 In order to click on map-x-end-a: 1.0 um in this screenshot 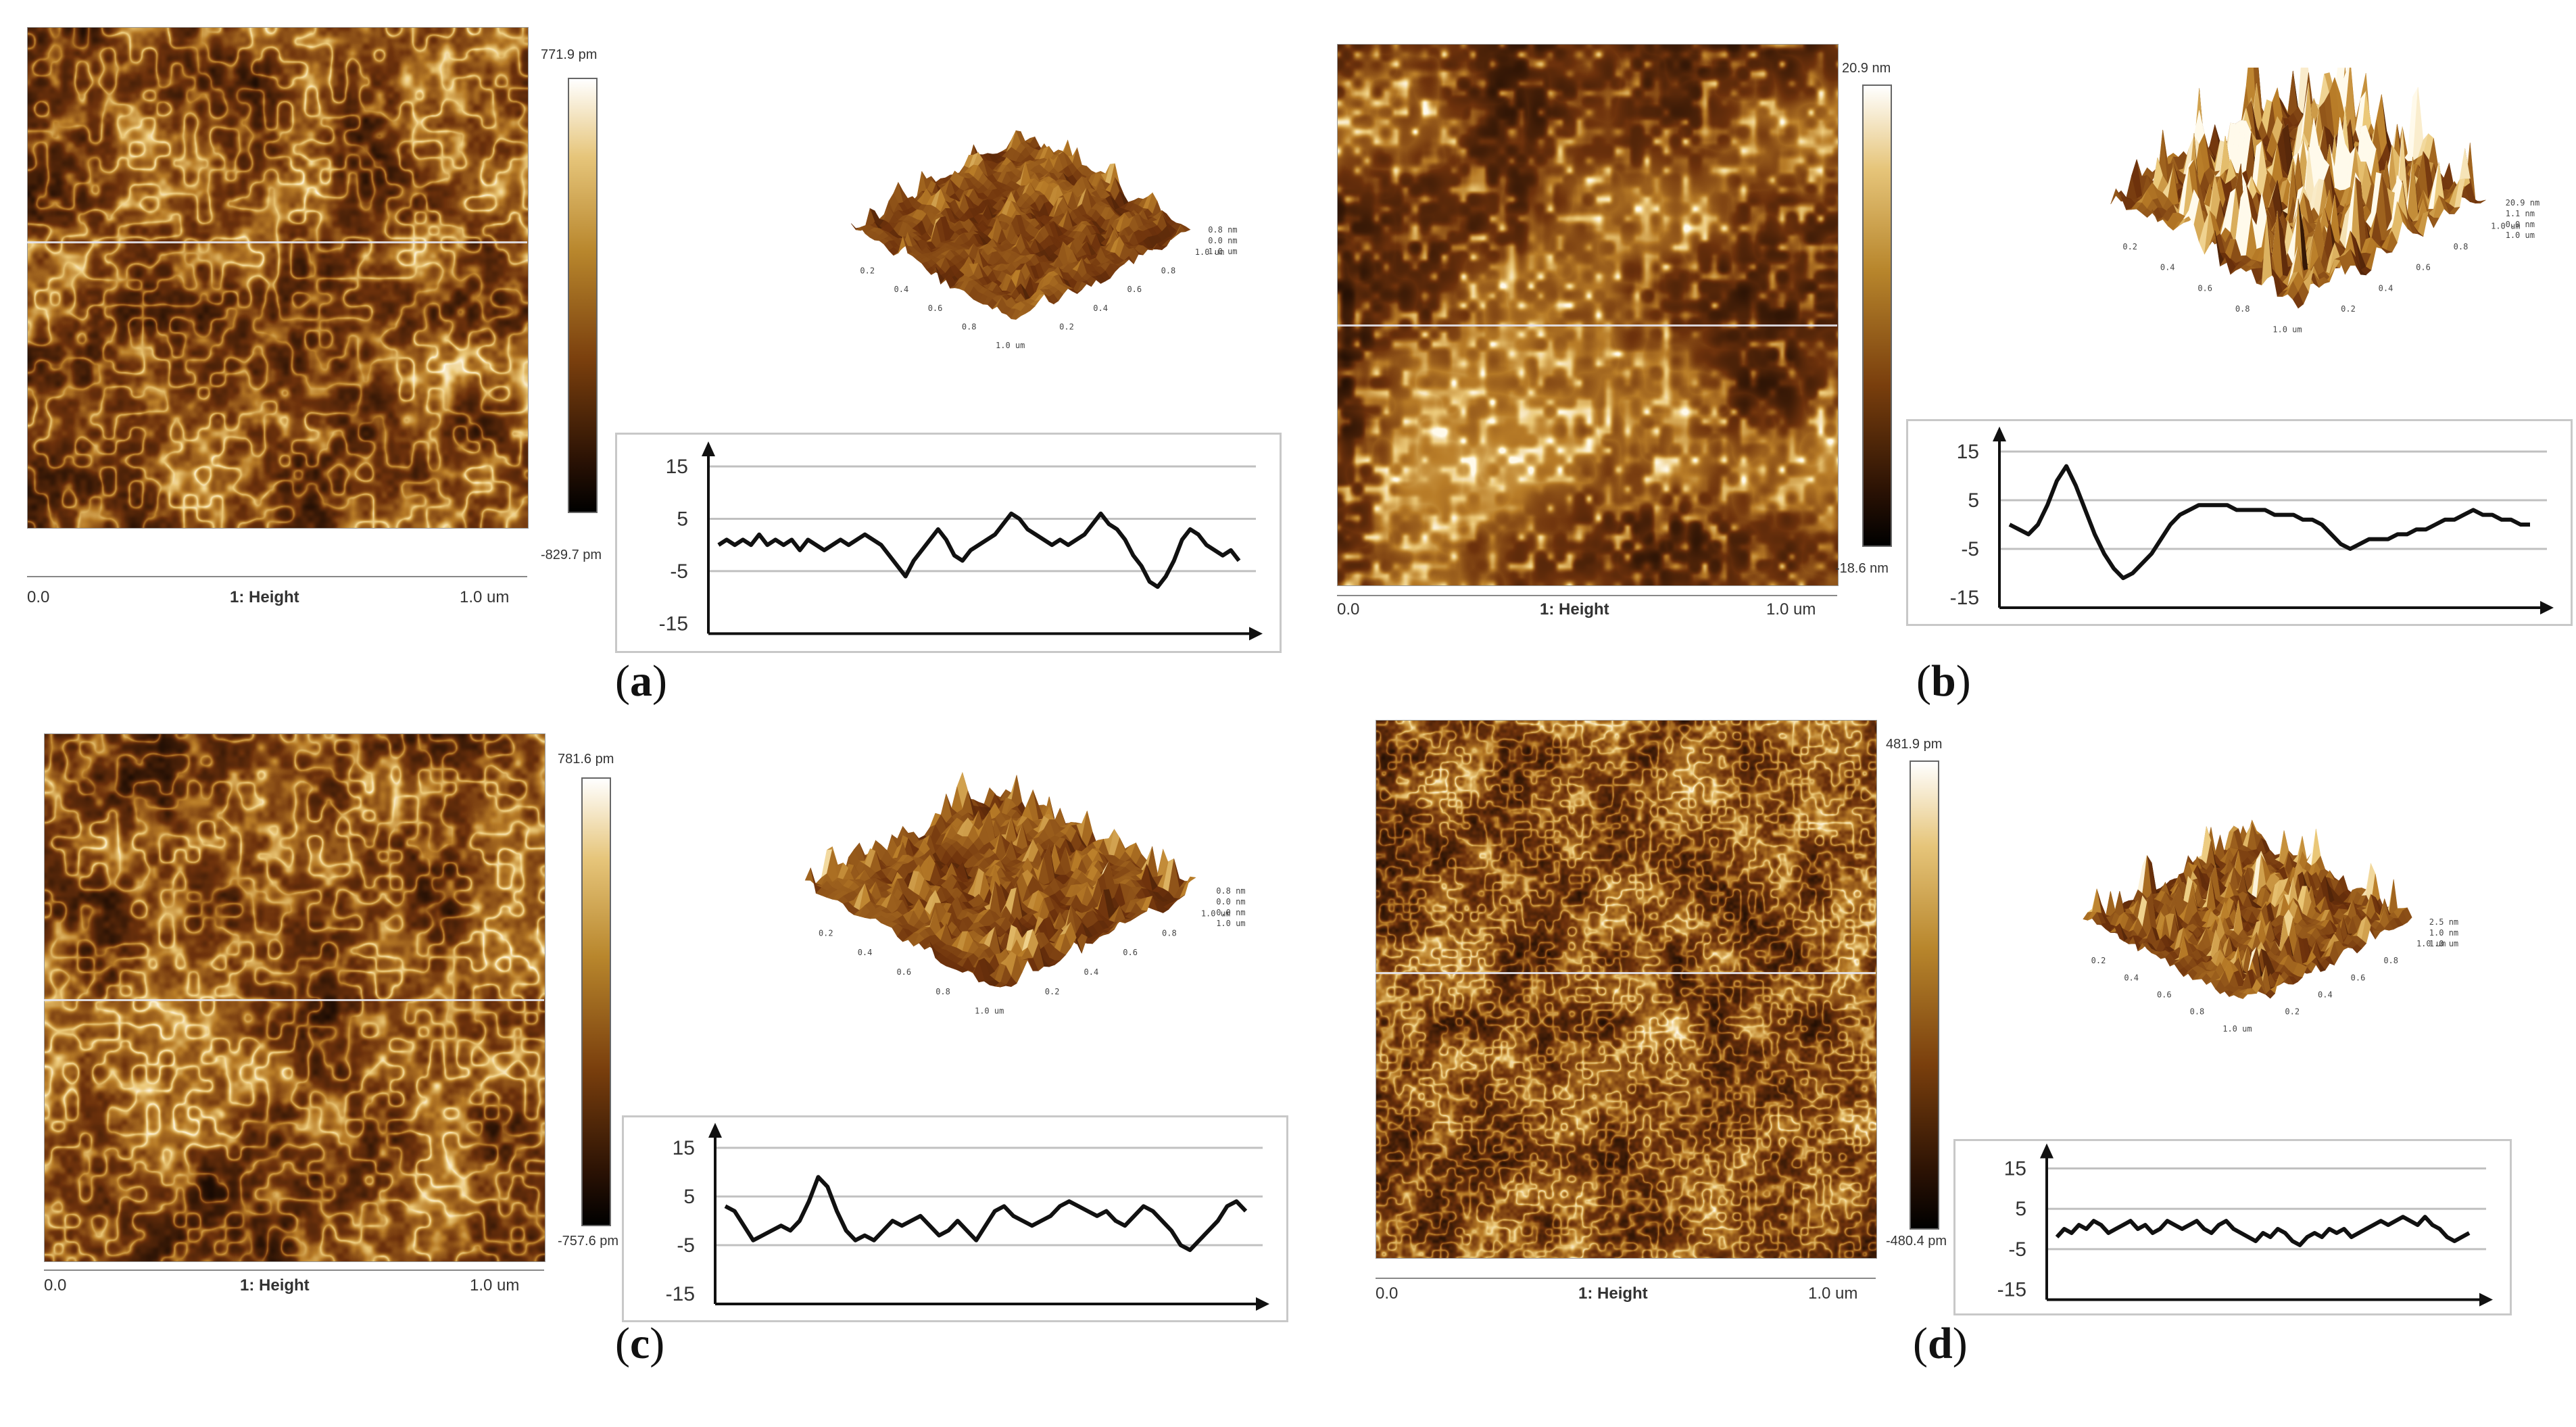, I will do `click(485, 597)`.